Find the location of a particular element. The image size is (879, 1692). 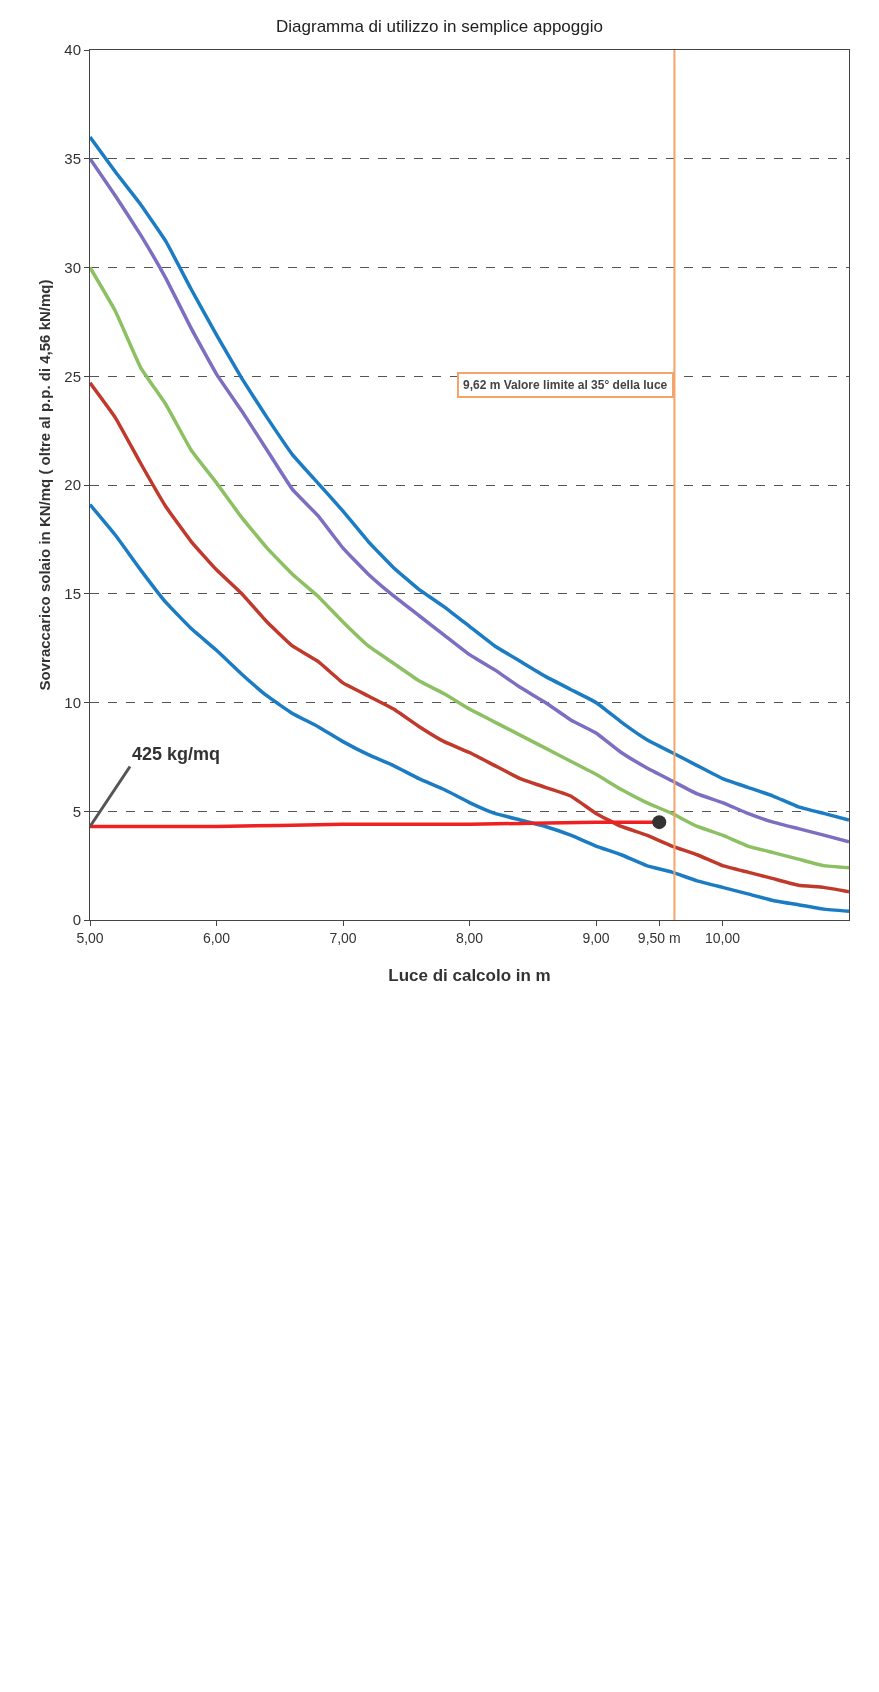

y-tick-label: 40 is located at coordinates (72, 50).